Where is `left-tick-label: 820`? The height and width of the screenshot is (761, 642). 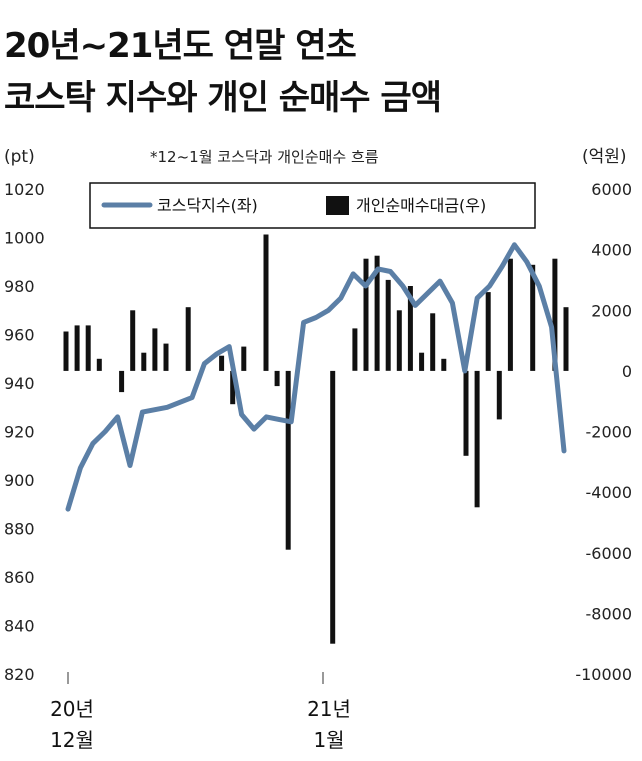 left-tick-label: 820 is located at coordinates (19, 674).